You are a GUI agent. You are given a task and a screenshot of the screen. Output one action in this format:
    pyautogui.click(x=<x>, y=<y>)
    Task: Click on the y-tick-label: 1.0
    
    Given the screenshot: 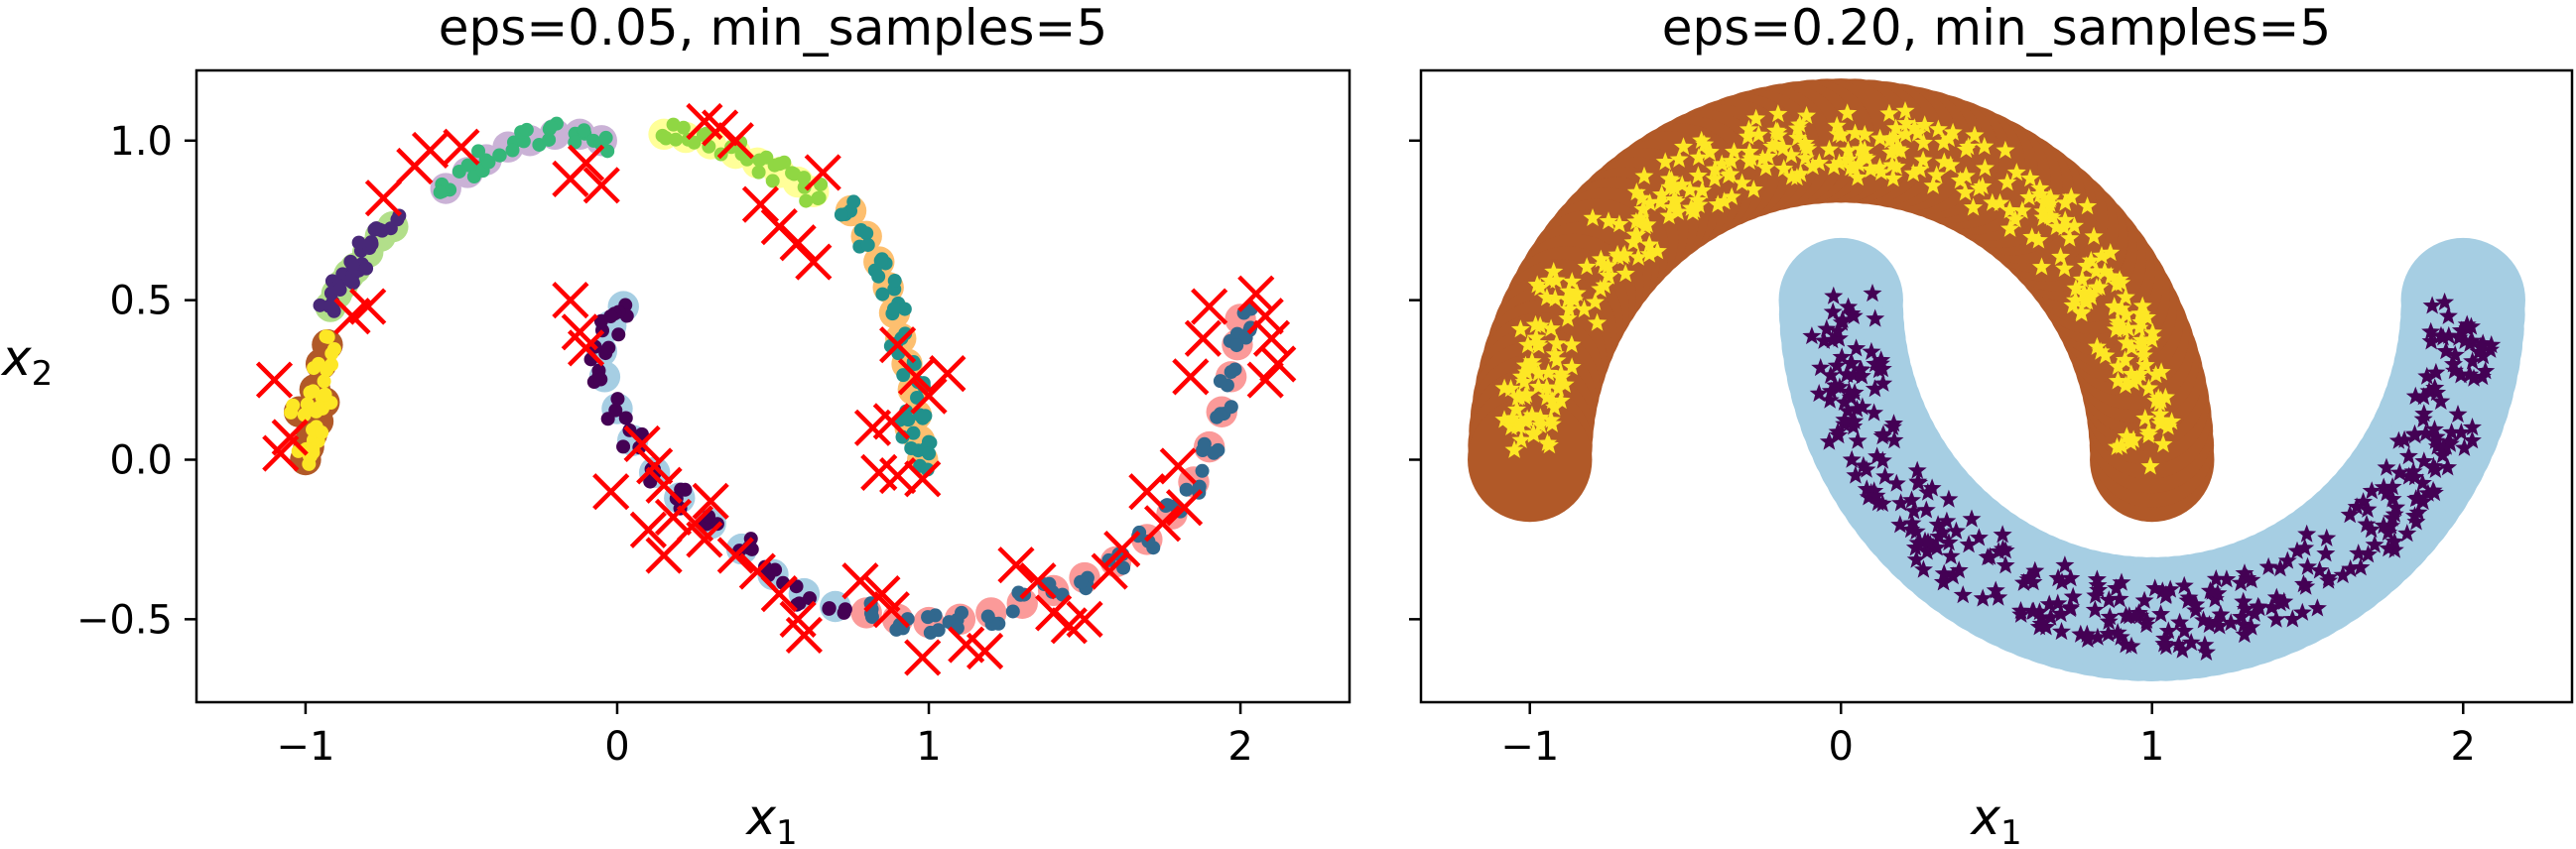 What is the action you would take?
    pyautogui.click(x=141, y=142)
    